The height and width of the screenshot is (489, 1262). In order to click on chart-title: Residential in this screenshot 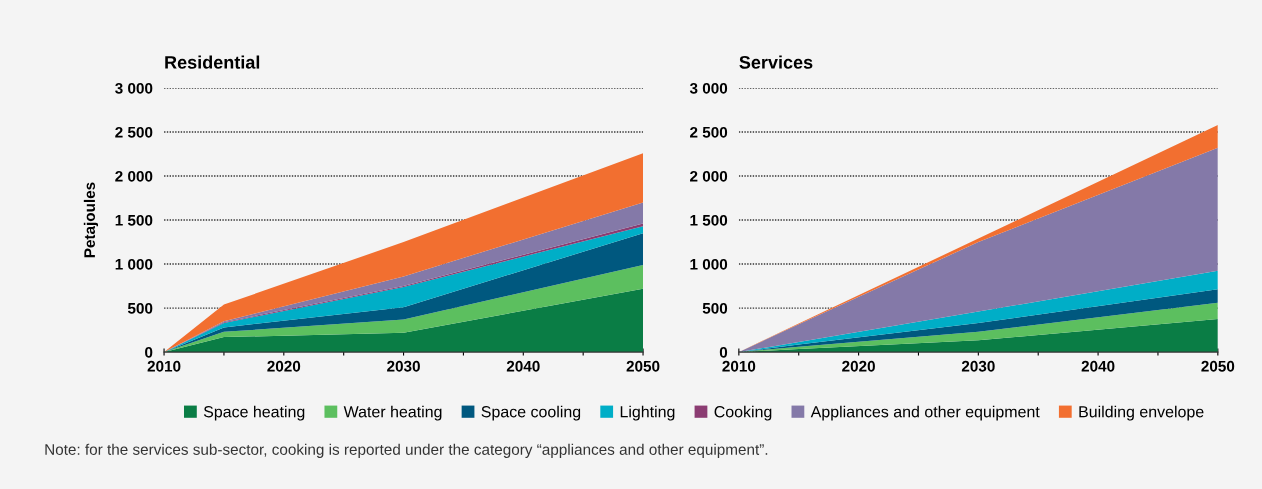, I will do `click(212, 62)`.